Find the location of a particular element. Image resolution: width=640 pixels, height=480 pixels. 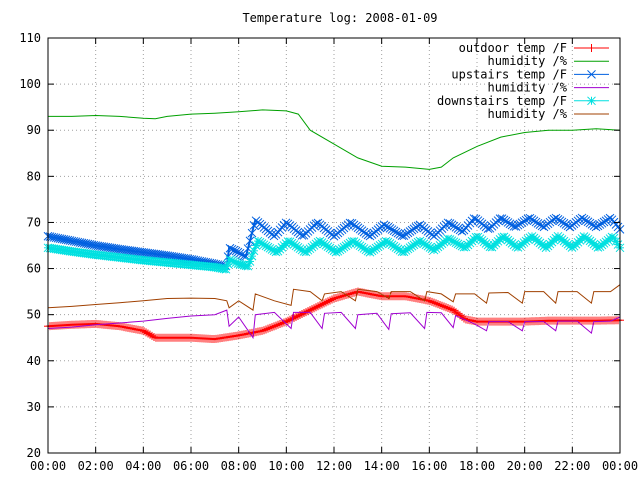

series-line is located at coordinates (334, 139).